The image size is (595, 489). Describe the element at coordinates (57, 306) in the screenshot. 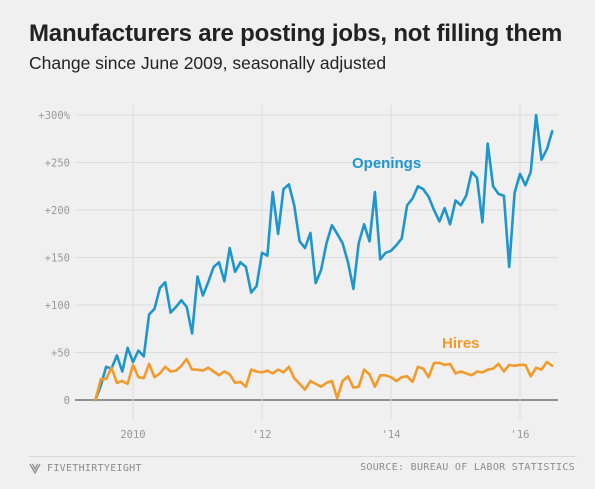

I see `y-tick-label: +100` at that location.